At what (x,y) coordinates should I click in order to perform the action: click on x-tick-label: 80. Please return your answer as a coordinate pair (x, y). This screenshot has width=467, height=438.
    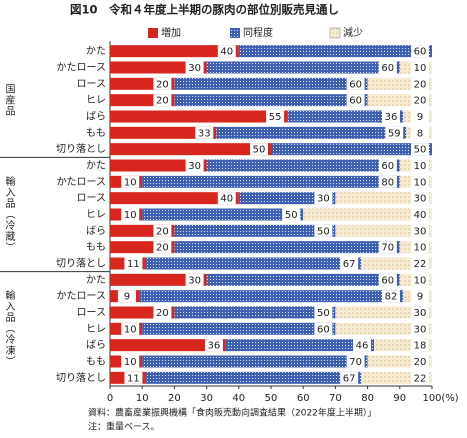
    Looking at the image, I should click on (367, 398).